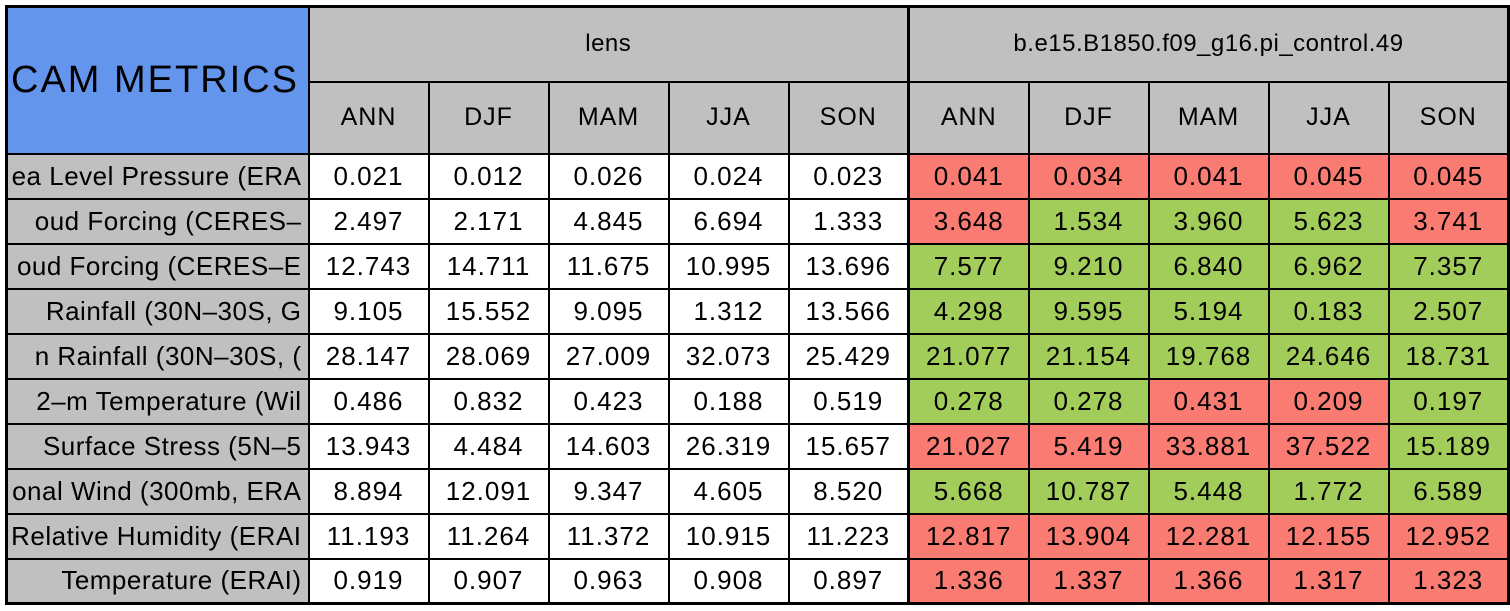  I want to click on season-header-row: ANN DJF MAM JJA SON ANN DJF MAM JJA SON, so click(758, 117).